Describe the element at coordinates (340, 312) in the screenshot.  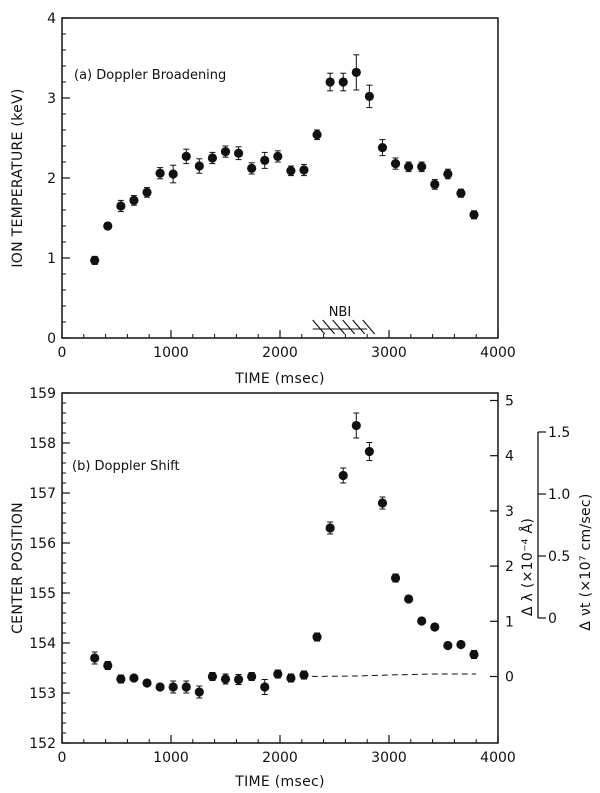
I see `nbi-label: NBI` at that location.